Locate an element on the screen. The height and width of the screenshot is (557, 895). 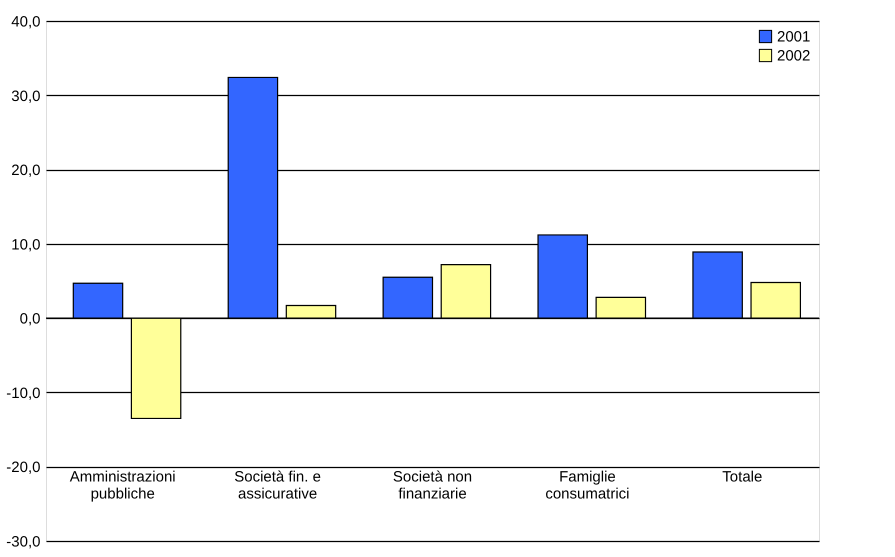
legend-label: 2002 is located at coordinates (793, 56).